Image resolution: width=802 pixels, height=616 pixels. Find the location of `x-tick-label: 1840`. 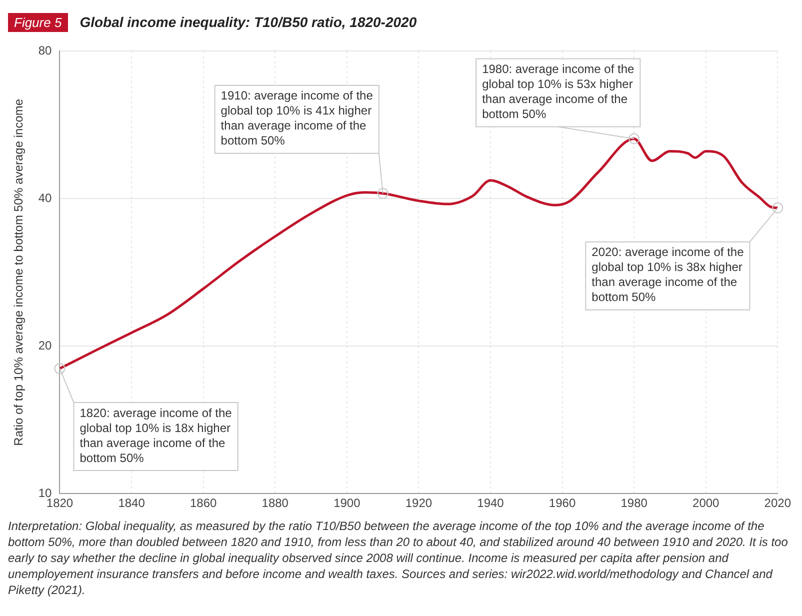

x-tick-label: 1840 is located at coordinates (132, 503).